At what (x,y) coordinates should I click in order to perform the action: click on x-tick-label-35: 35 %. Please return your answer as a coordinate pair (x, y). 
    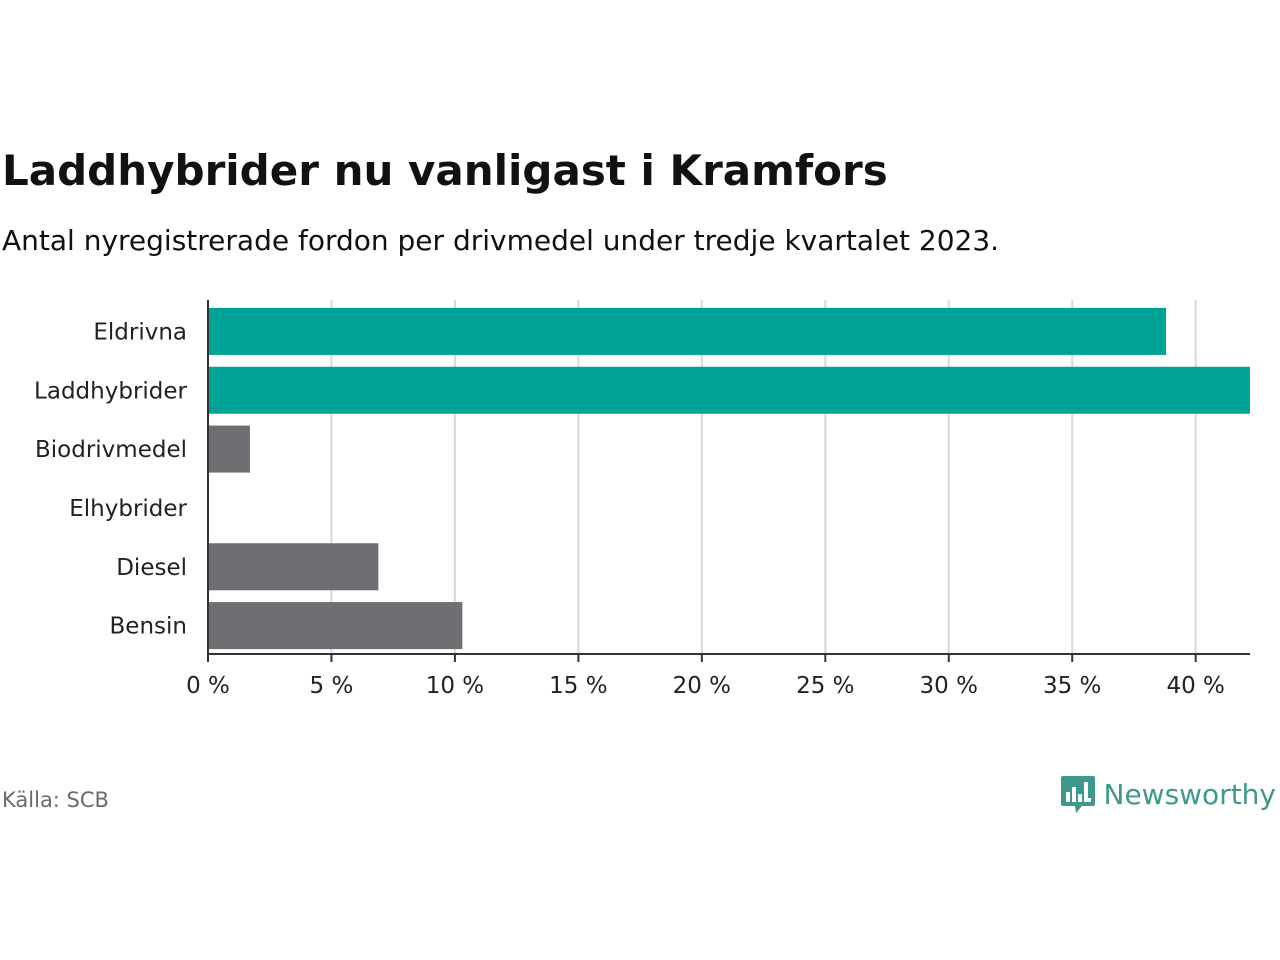
    Looking at the image, I should click on (1072, 686).